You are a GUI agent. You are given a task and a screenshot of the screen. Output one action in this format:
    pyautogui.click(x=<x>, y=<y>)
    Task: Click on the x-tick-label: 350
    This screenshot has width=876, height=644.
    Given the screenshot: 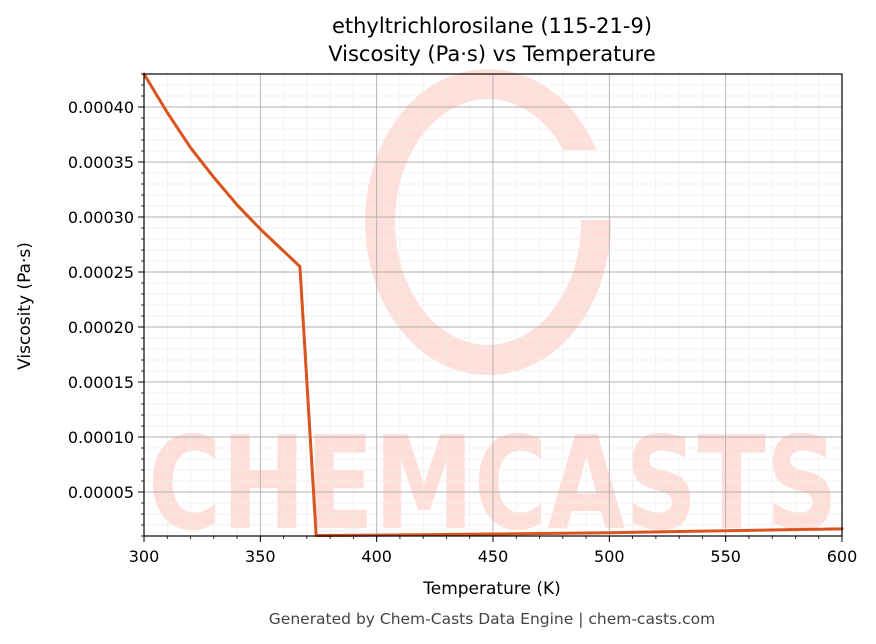 What is the action you would take?
    pyautogui.click(x=260, y=556)
    